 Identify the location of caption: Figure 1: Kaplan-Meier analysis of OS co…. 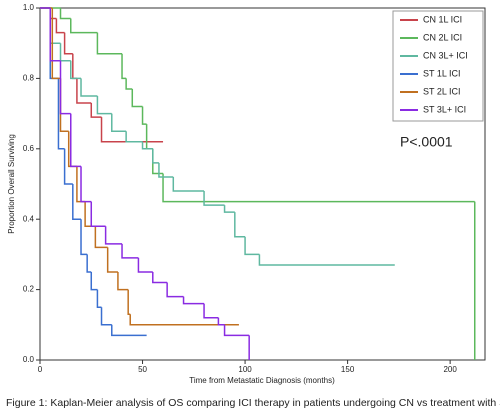
(253, 403).